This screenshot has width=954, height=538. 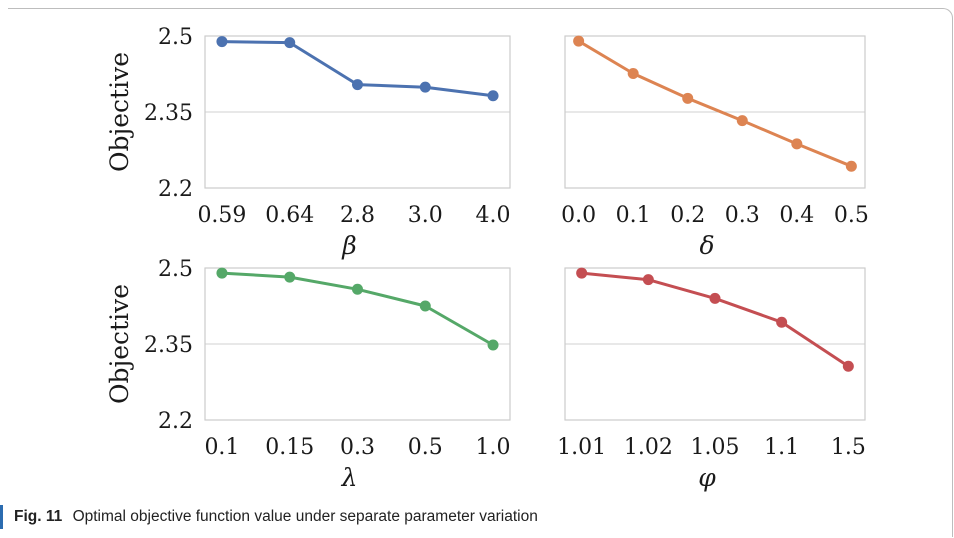 I want to click on x-tick-label: 0.4, so click(x=796, y=215).